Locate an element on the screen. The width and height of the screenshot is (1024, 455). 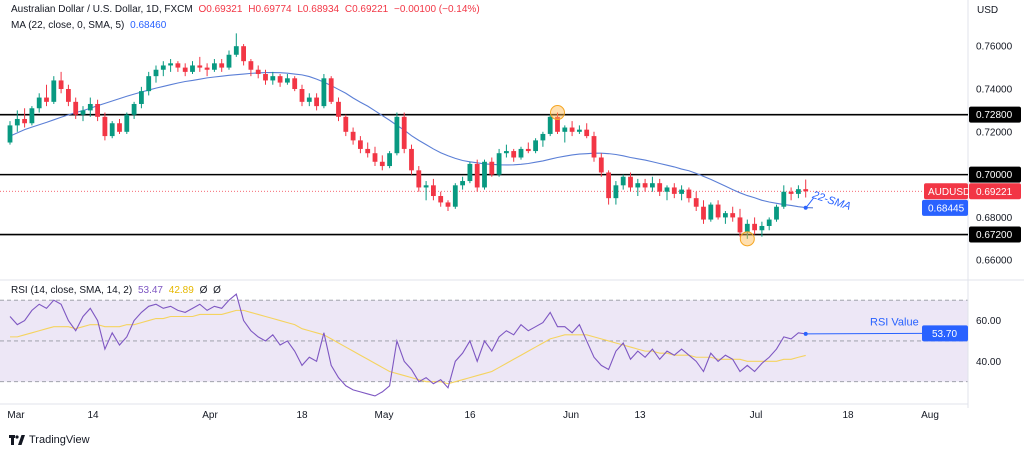
time-tick-label: May is located at coordinates (384, 415).